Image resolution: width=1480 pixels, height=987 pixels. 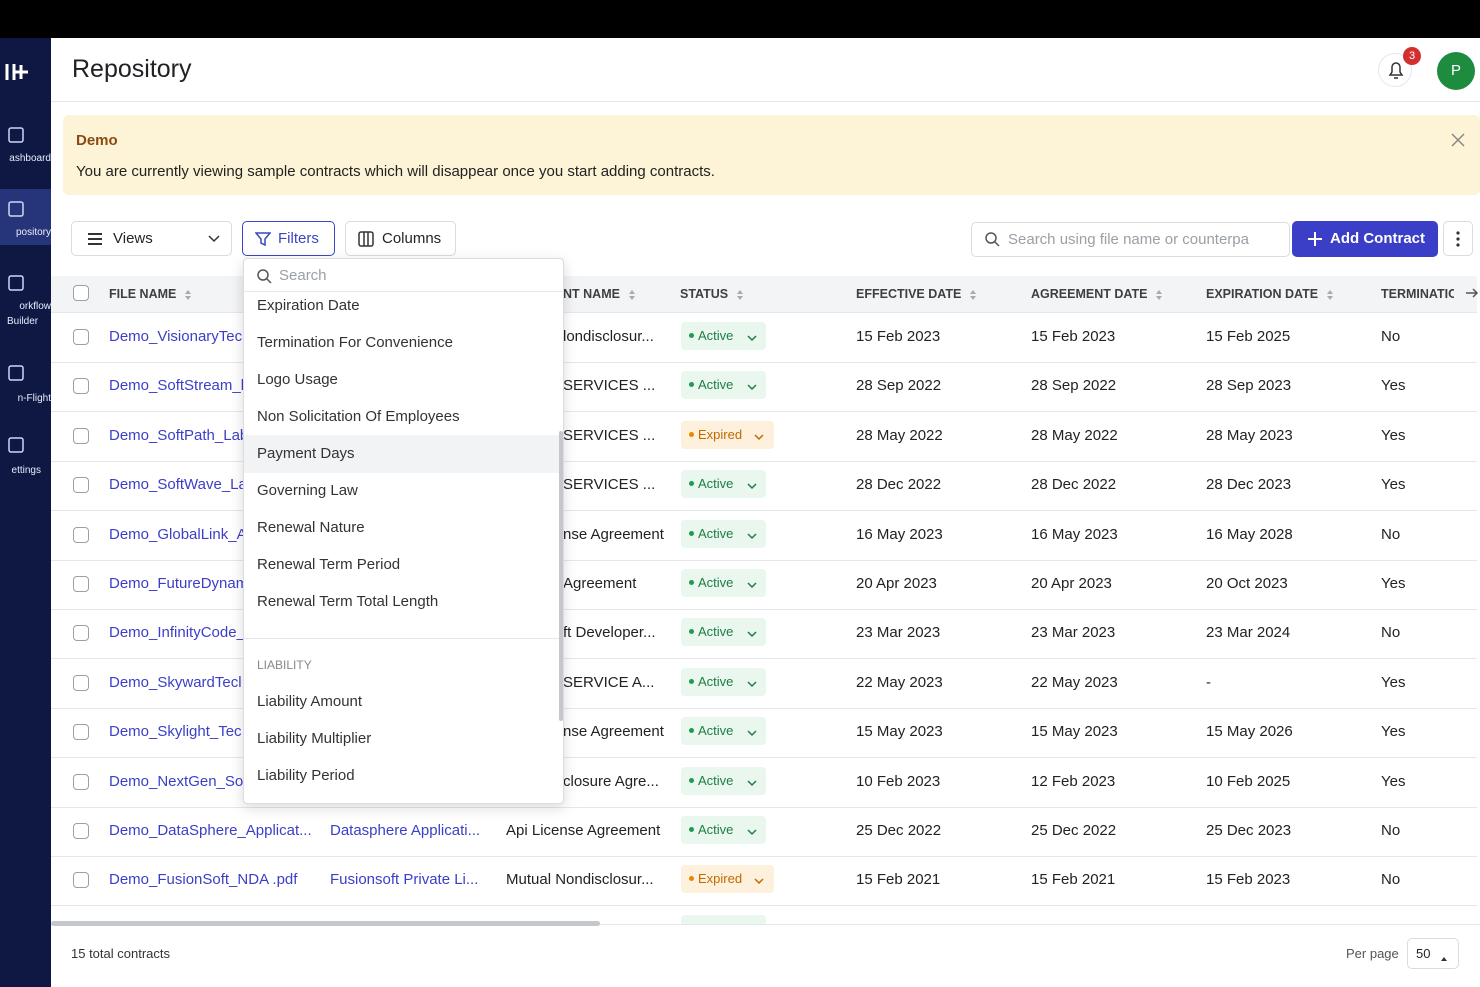 I want to click on dropdown-item: Non Solicitation Of Employees, so click(x=358, y=416).